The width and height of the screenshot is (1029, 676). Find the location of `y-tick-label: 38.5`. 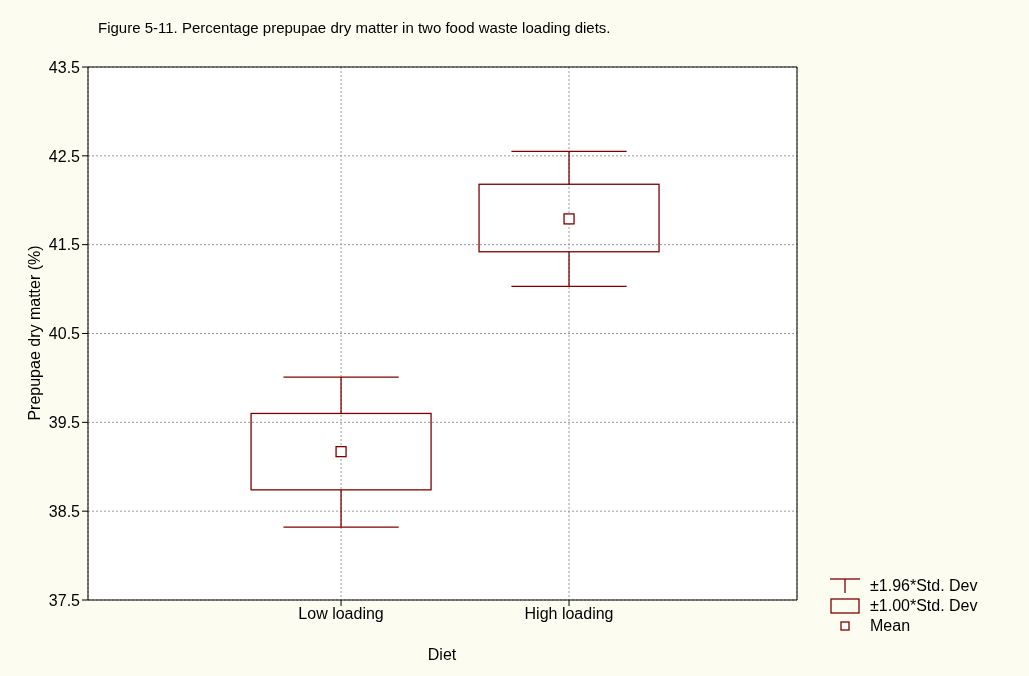

y-tick-label: 38.5 is located at coordinates (64, 511).